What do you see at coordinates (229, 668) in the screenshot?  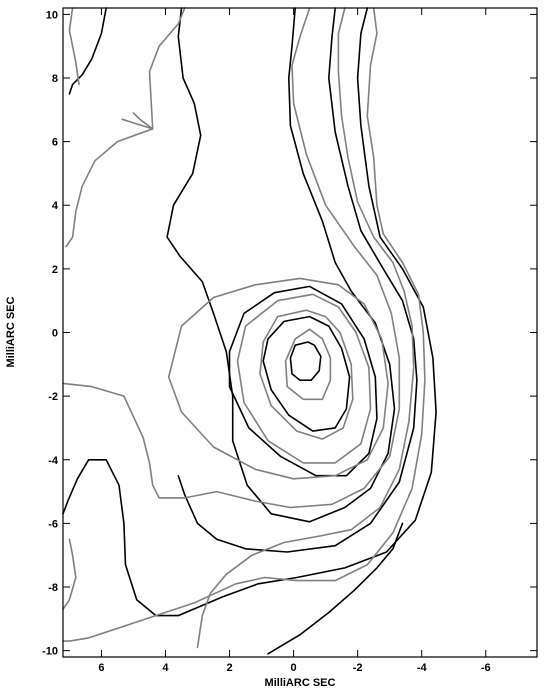 I see `x-tick-label: 2` at bounding box center [229, 668].